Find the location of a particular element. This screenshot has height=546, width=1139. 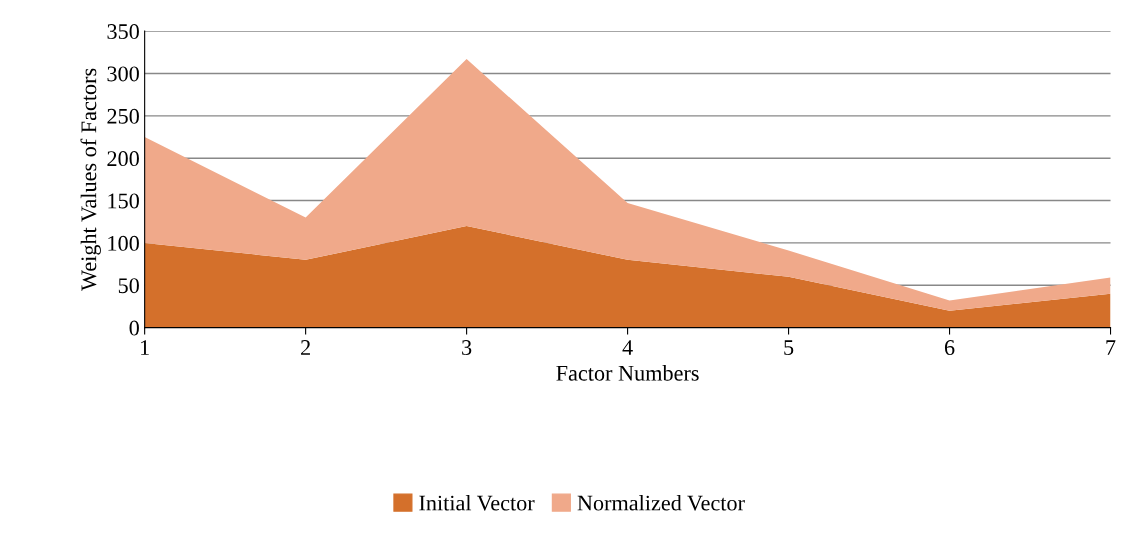

y-tick-label: 200 is located at coordinates (123, 159).